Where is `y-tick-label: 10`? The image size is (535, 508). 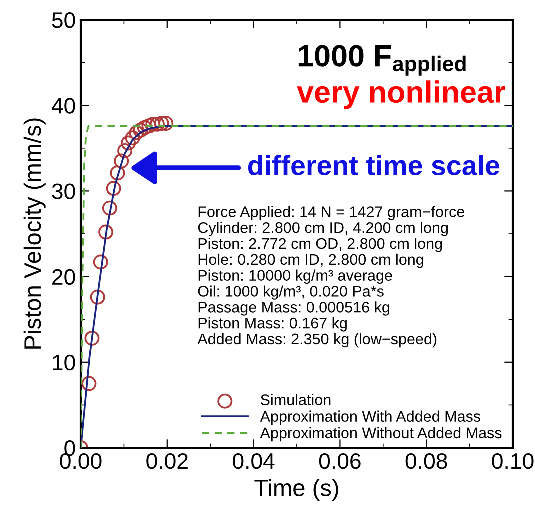
y-tick-label: 10 is located at coordinates (64, 362).